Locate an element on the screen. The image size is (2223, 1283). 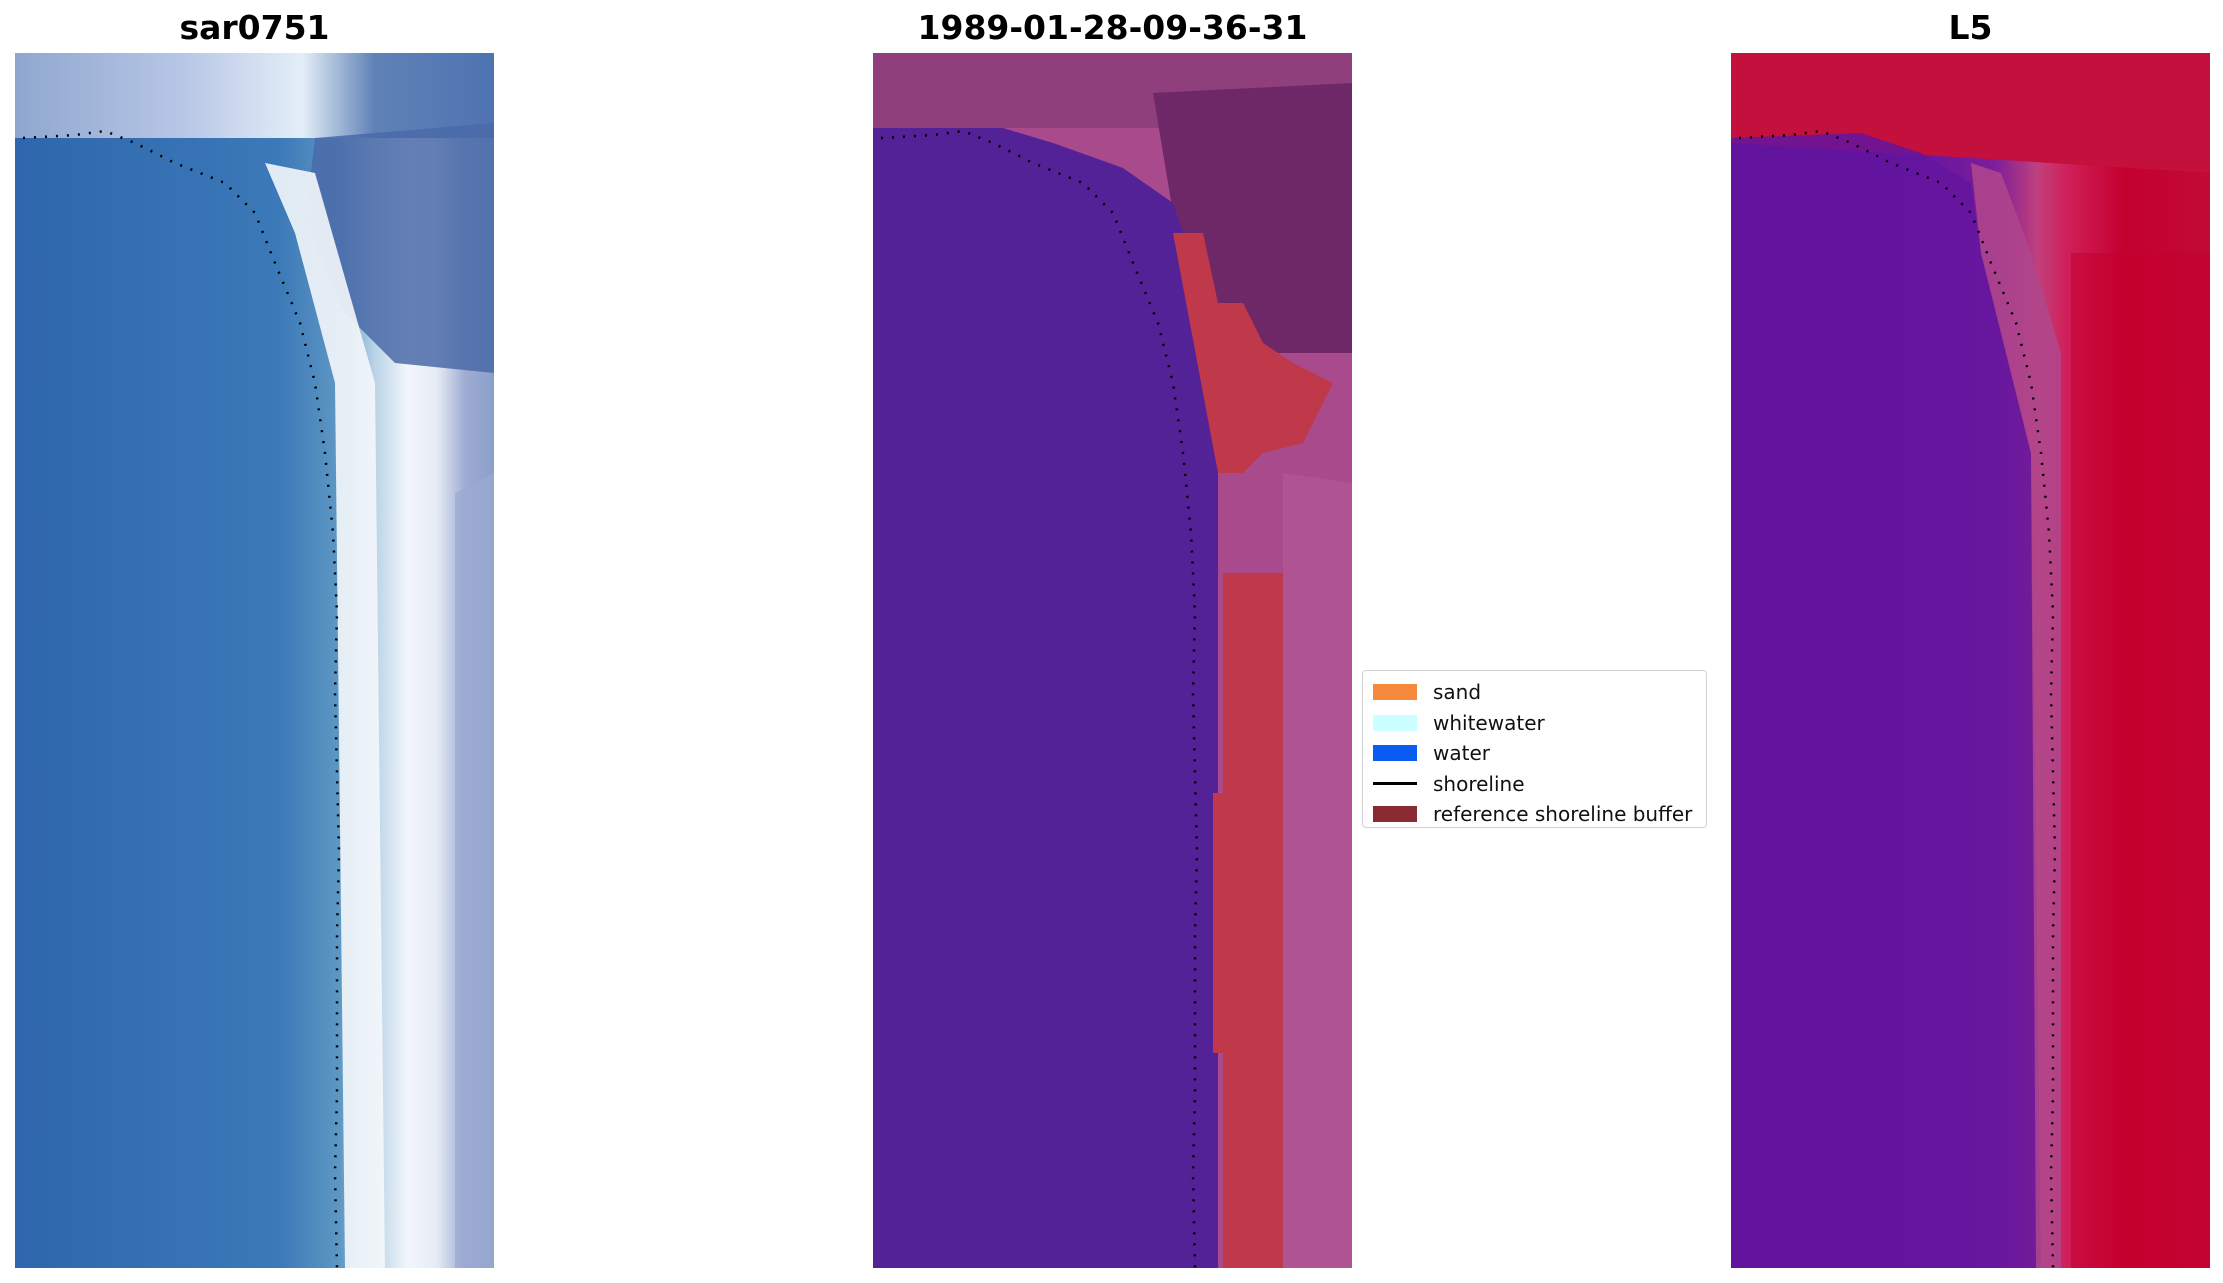
legend-item-reference-buffer: reference shoreline buffer is located at coordinates (1534, 814).